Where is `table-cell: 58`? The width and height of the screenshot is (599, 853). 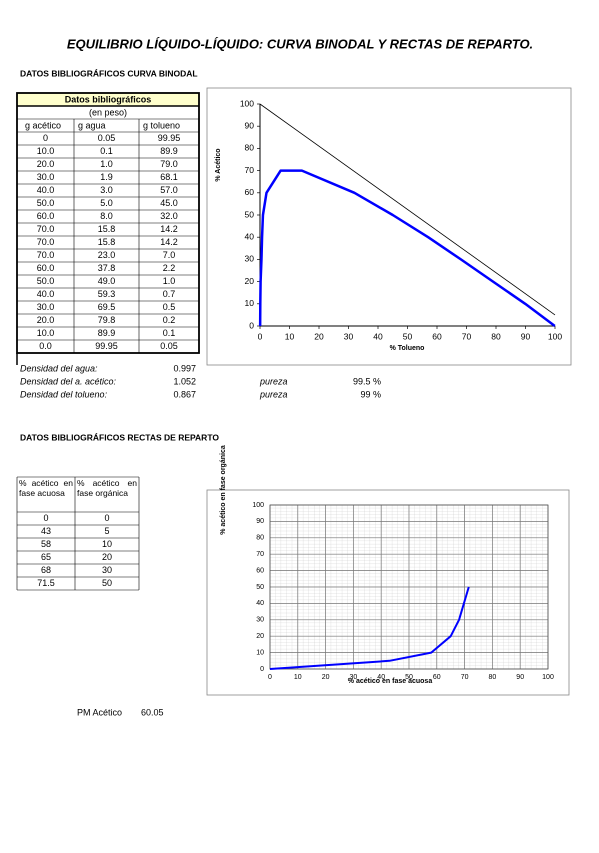 table-cell: 58 is located at coordinates (46, 544).